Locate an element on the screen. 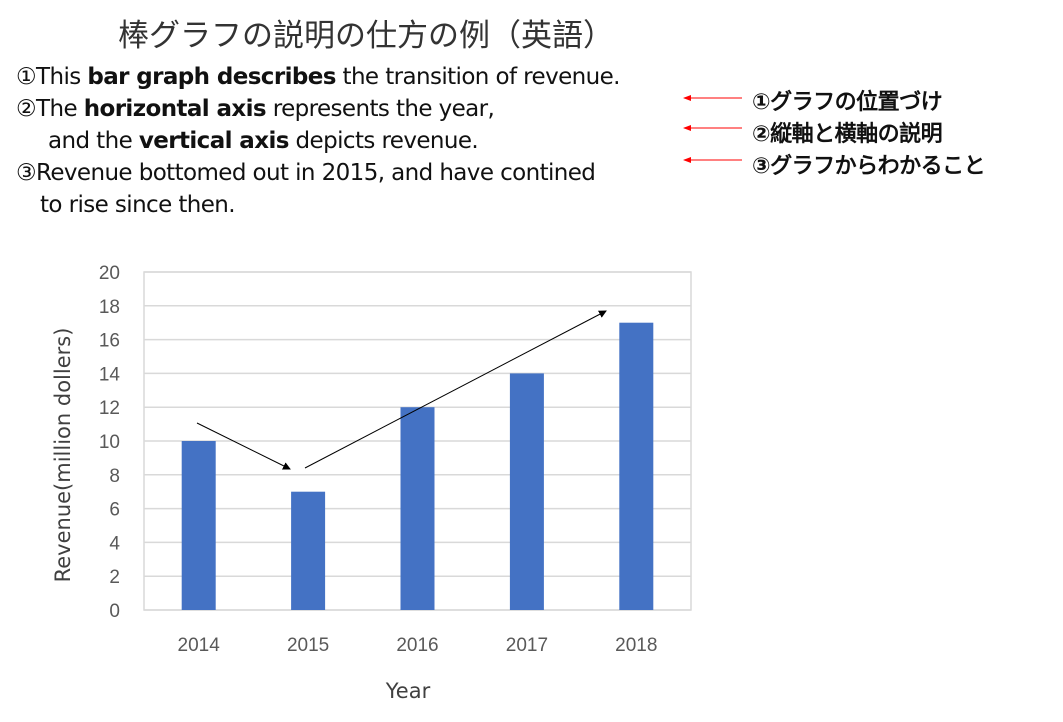  y-tick-label: 14 is located at coordinates (110, 374).